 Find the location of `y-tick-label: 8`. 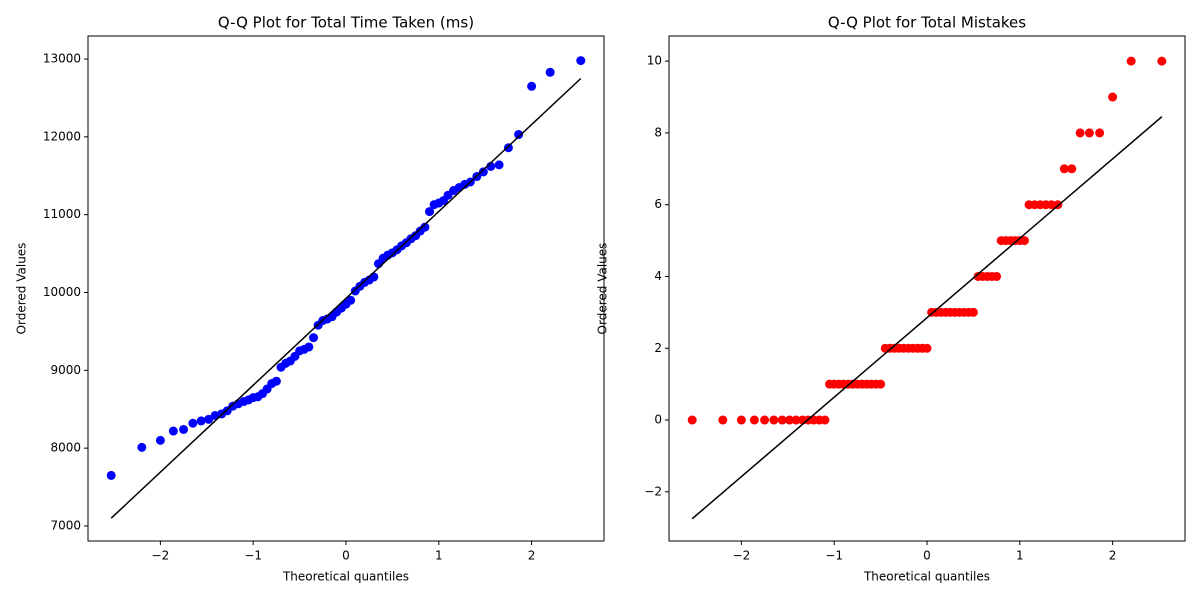

y-tick-label: 8 is located at coordinates (658, 132).